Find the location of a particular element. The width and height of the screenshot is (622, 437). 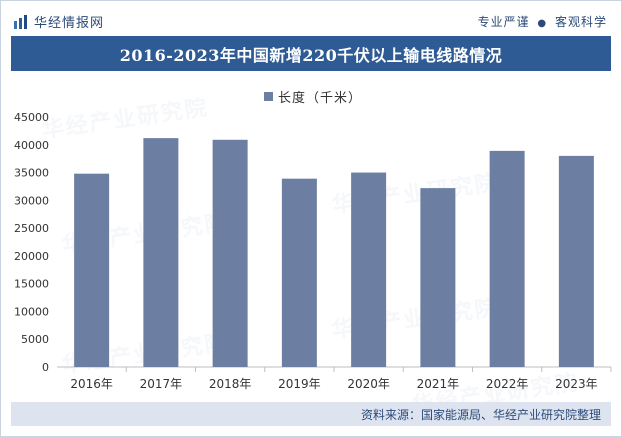

legend: 长度（千米） is located at coordinates (313, 96).